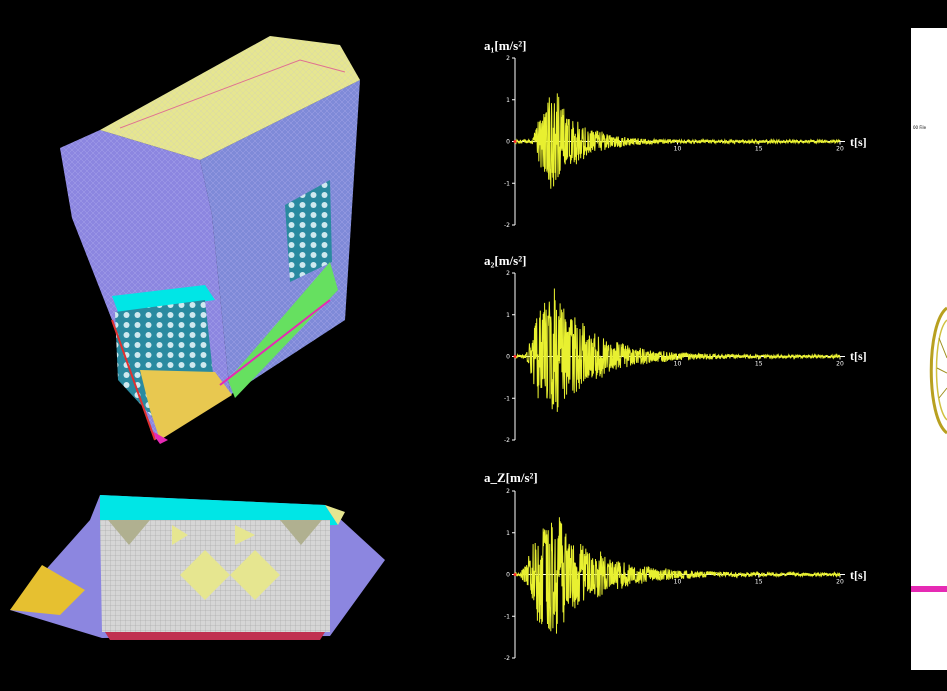 The image size is (947, 691). What do you see at coordinates (508, 533) in the screenshot?
I see `chart-3-ytick-label: 1` at bounding box center [508, 533].